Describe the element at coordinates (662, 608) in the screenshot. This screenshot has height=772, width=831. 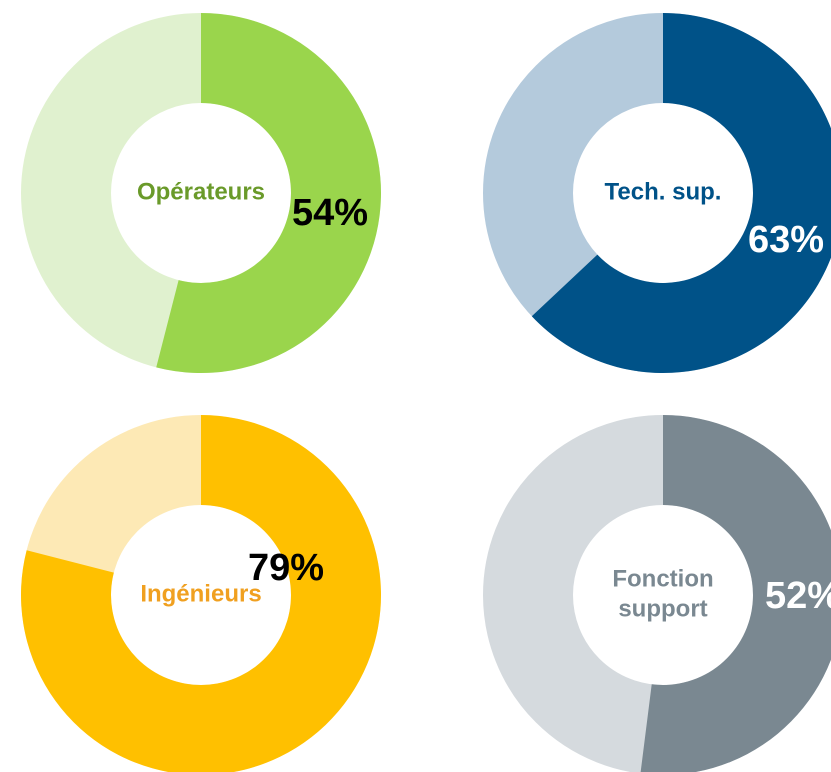
I see `donut-label: support` at that location.